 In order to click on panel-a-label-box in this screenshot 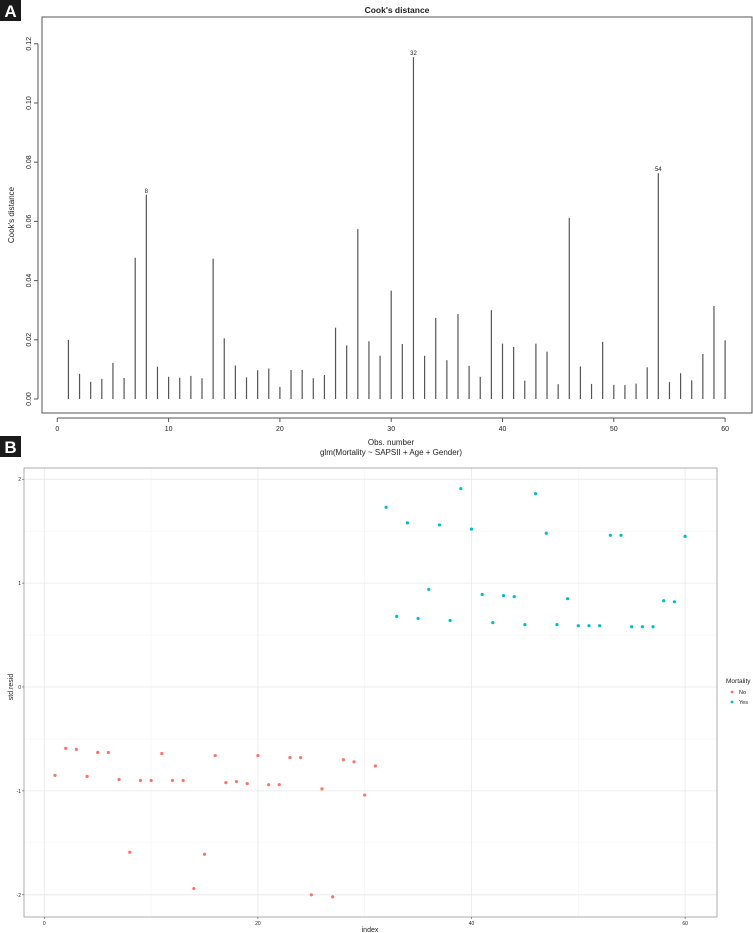, I will do `click(10, 10)`.